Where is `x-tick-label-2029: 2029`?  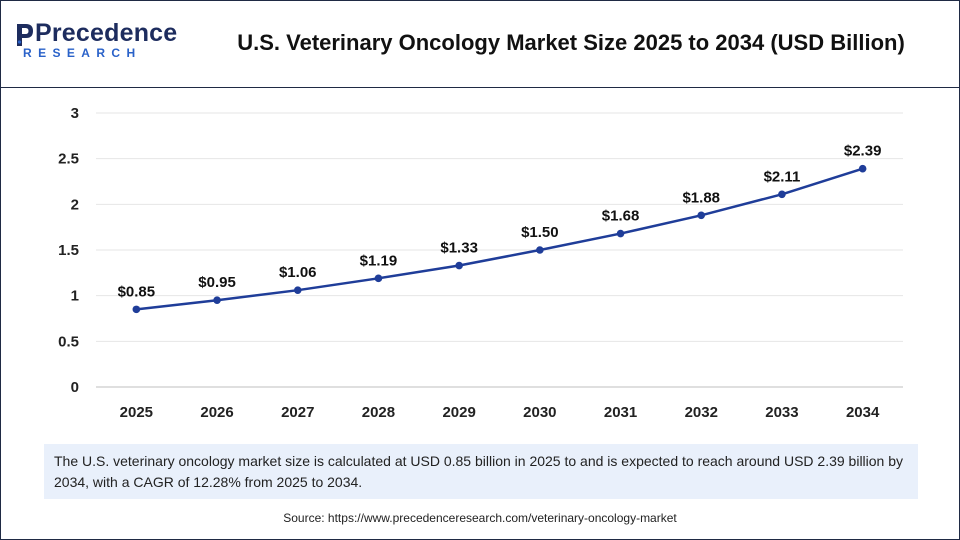
x-tick-label-2029: 2029 is located at coordinates (458, 412).